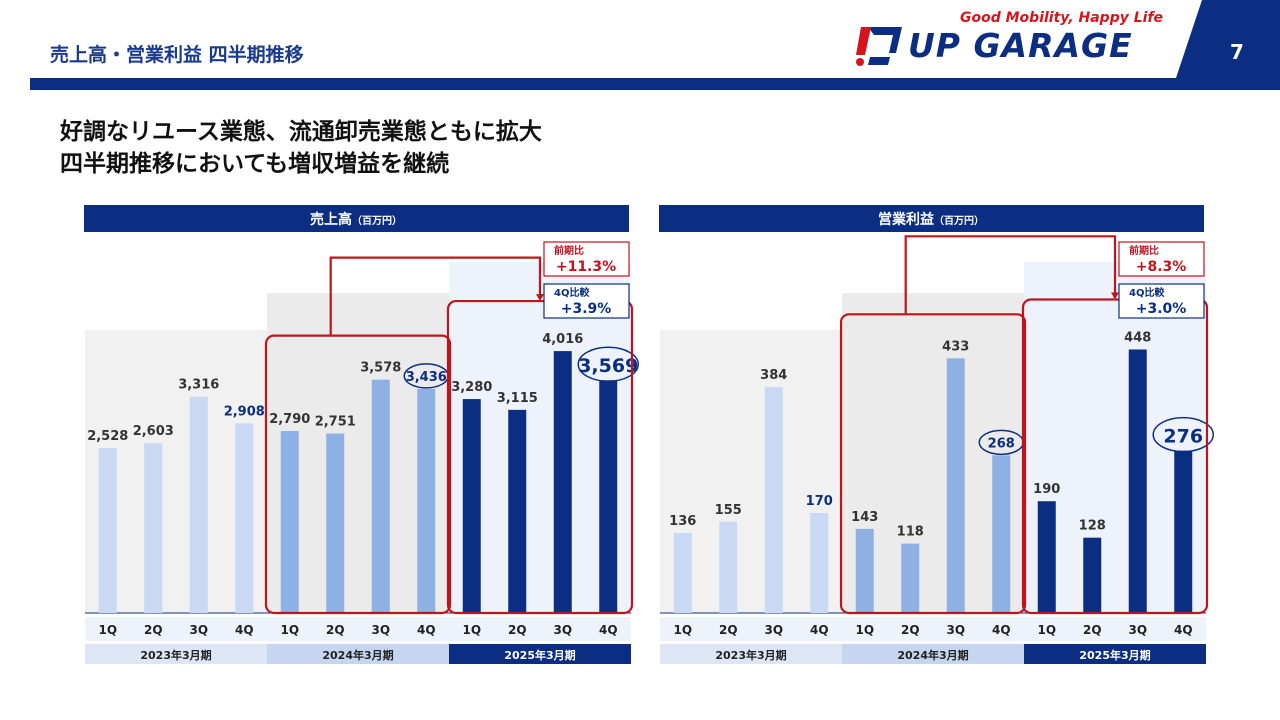  I want to click on profit-frame-fy2024, so click(933, 464).